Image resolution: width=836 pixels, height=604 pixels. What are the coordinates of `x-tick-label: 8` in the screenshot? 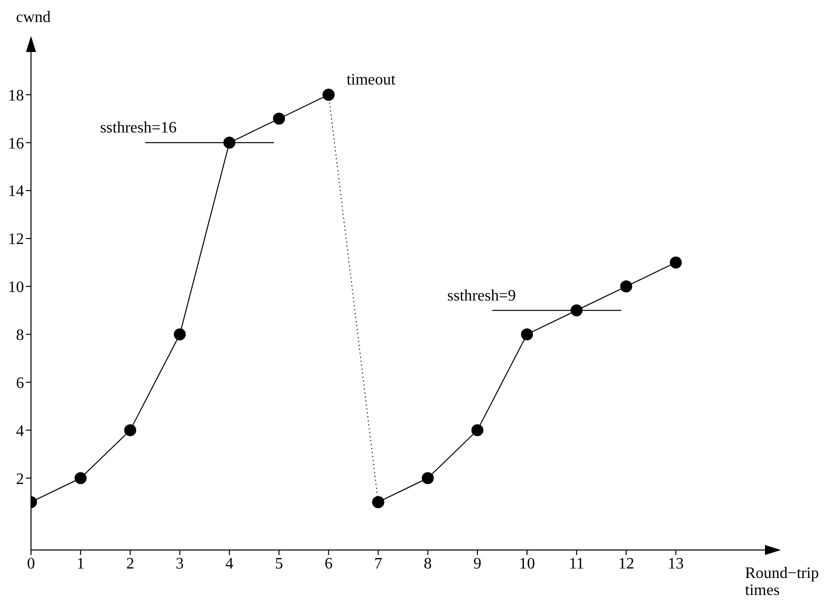 It's located at (428, 563).